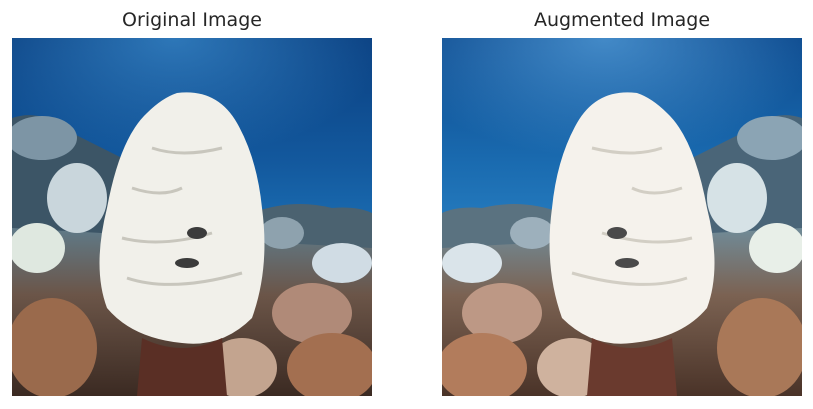 Image resolution: width=813 pixels, height=409 pixels. What do you see at coordinates (622, 20) in the screenshot?
I see `augmented-image-title: Augmented Image` at bounding box center [622, 20].